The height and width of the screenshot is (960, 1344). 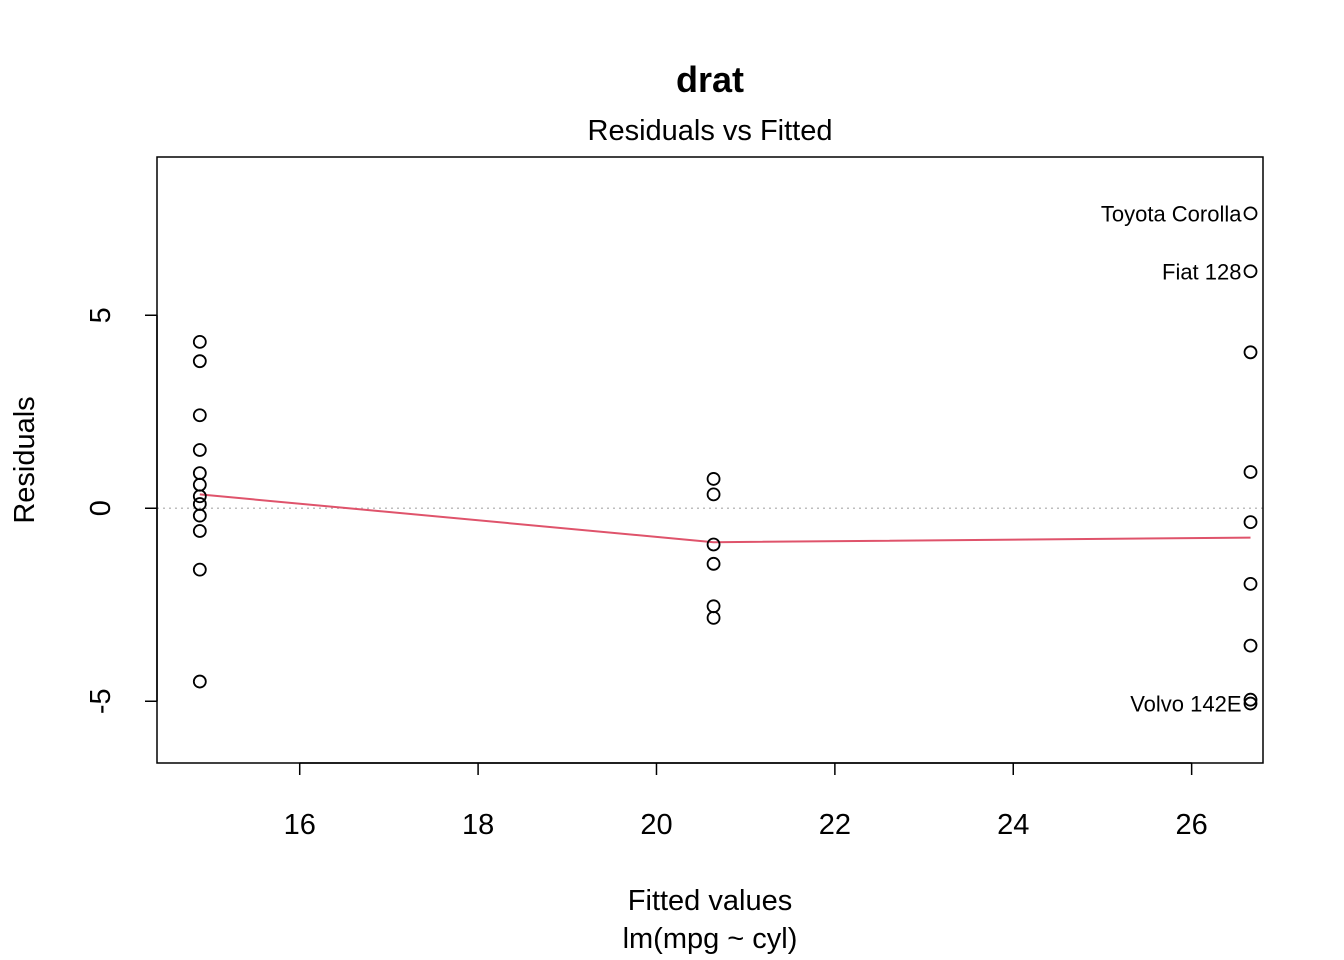 I want to click on point-label: Toyota Corolla, so click(x=1171, y=213).